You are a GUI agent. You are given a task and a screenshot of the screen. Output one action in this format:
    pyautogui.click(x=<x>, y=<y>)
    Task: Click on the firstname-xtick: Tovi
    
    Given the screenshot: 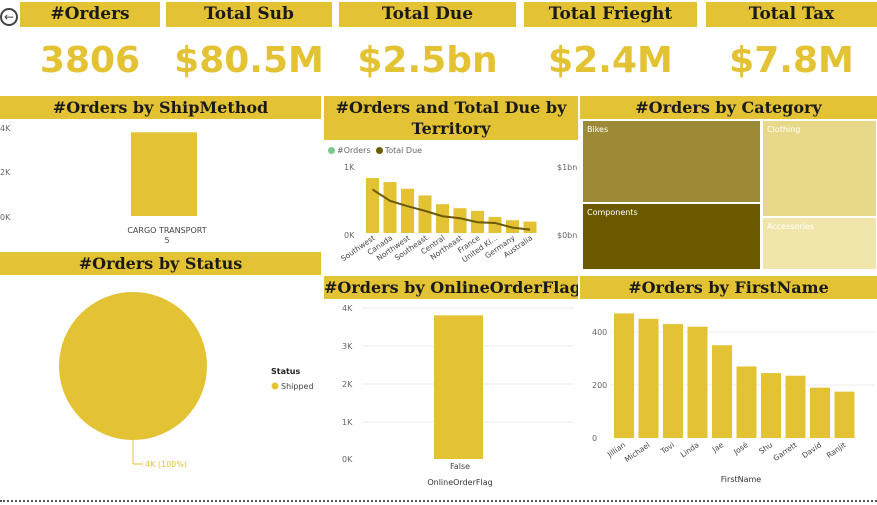 What is the action you would take?
    pyautogui.click(x=667, y=448)
    